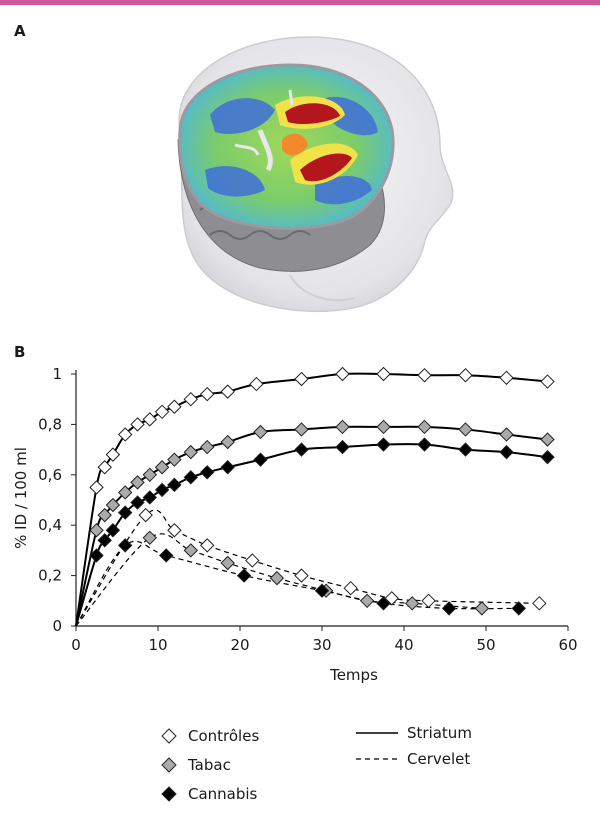  What do you see at coordinates (438, 759) in the screenshot?
I see `legend-label: Cervelet` at bounding box center [438, 759].